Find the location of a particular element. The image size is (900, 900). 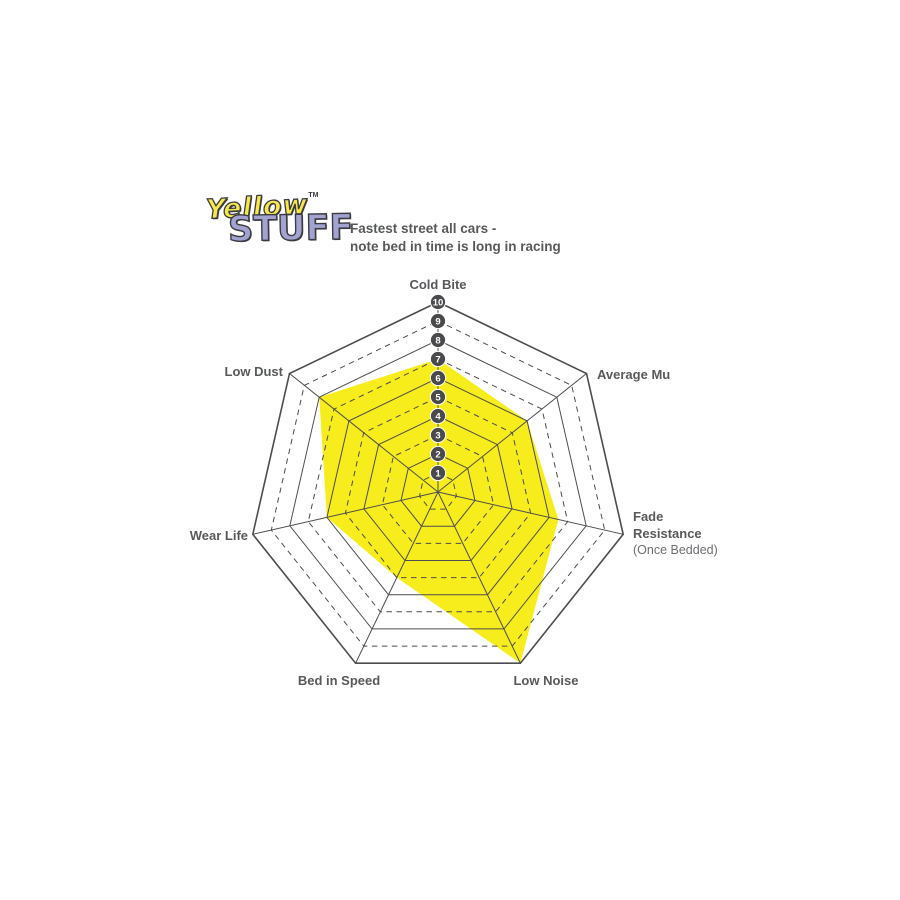

radar-value-area is located at coordinates (439, 511).